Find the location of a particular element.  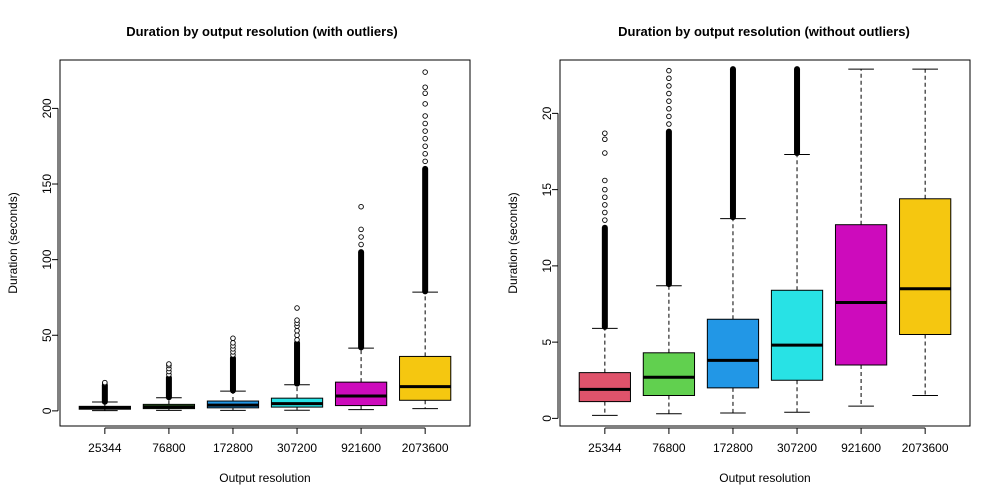

y-tick-label: 5 is located at coordinates (547, 341).